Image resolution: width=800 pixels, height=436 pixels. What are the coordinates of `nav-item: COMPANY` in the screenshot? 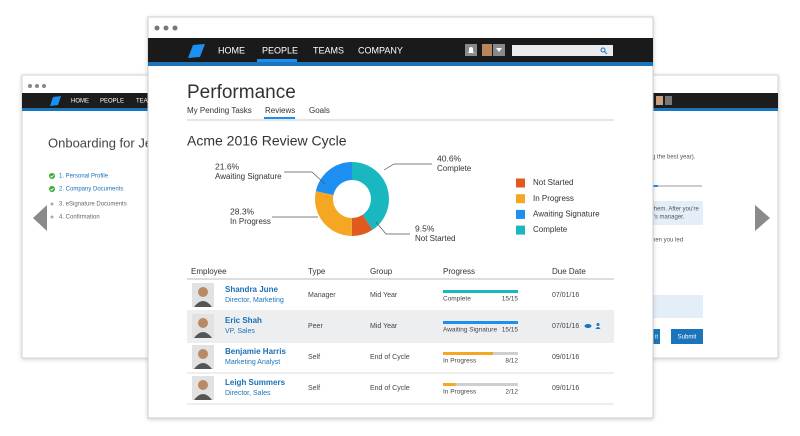 It's located at (380, 50).